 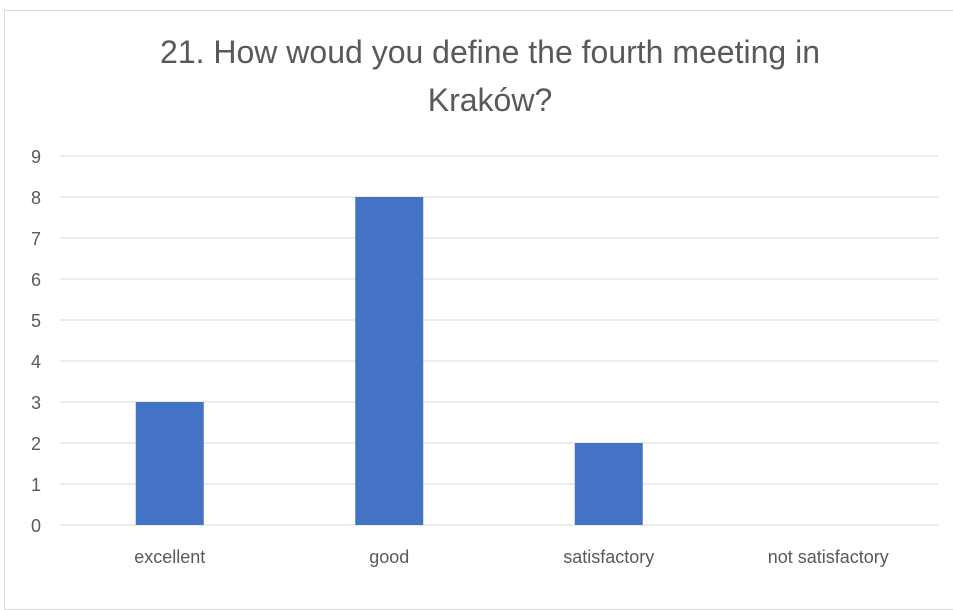 I want to click on y-tick-label-2: 2, so click(x=36, y=444).